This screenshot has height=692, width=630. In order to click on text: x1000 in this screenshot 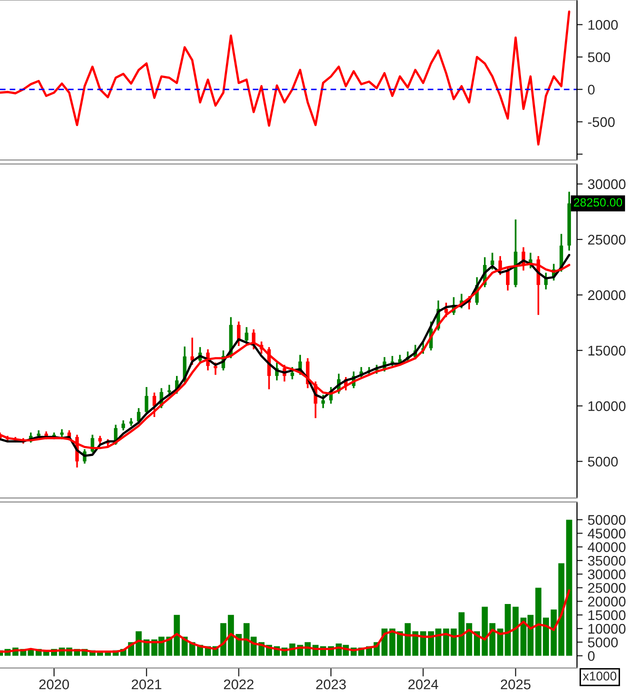, I will do `click(599, 676)`.